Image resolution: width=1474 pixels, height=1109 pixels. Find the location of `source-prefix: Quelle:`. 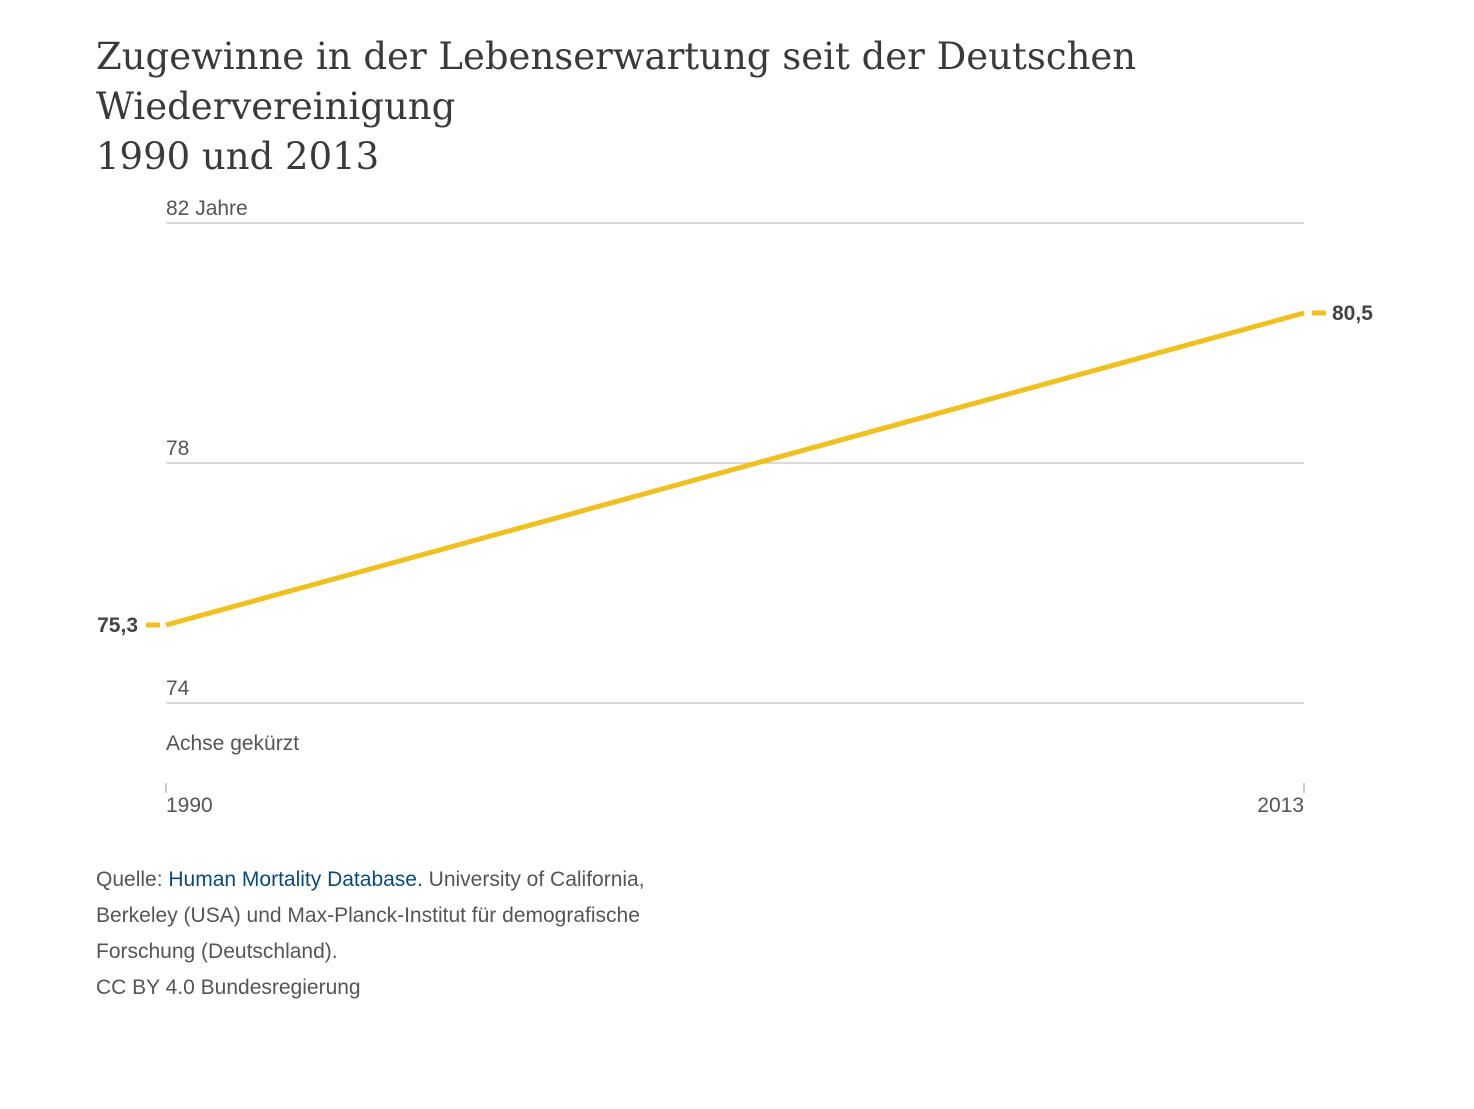

source-prefix: Quelle: is located at coordinates (132, 879).